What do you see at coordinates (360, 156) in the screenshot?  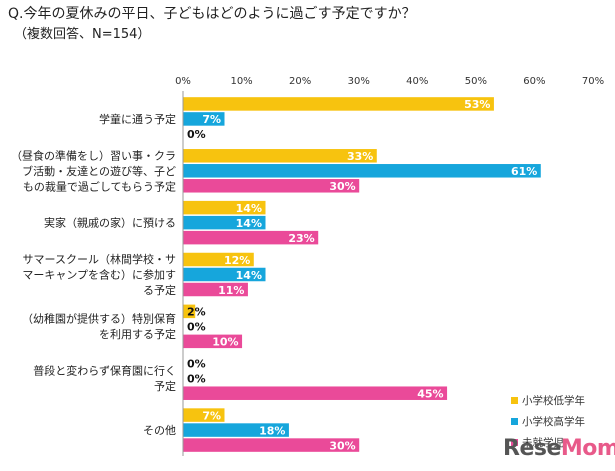 I see `bar-value-label: 33%` at bounding box center [360, 156].